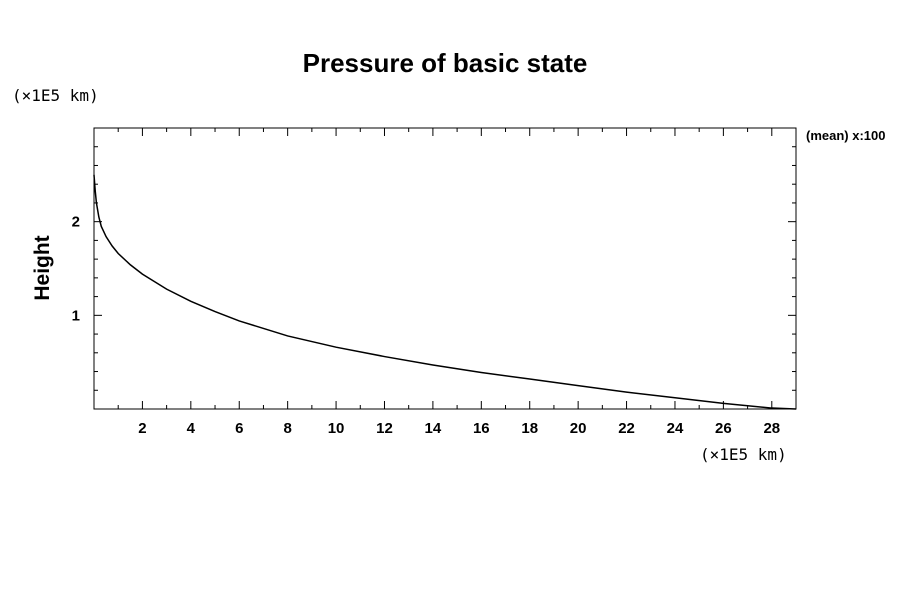 The height and width of the screenshot is (600, 900). I want to click on x-tick-label: 12, so click(384, 428).